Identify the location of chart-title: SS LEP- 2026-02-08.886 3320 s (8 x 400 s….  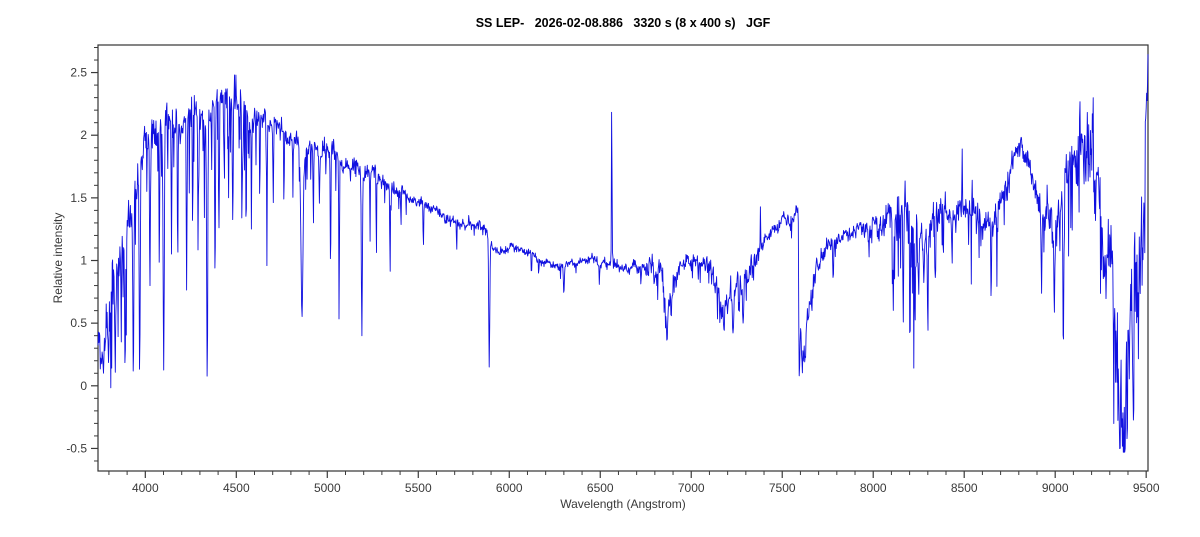
(623, 23).